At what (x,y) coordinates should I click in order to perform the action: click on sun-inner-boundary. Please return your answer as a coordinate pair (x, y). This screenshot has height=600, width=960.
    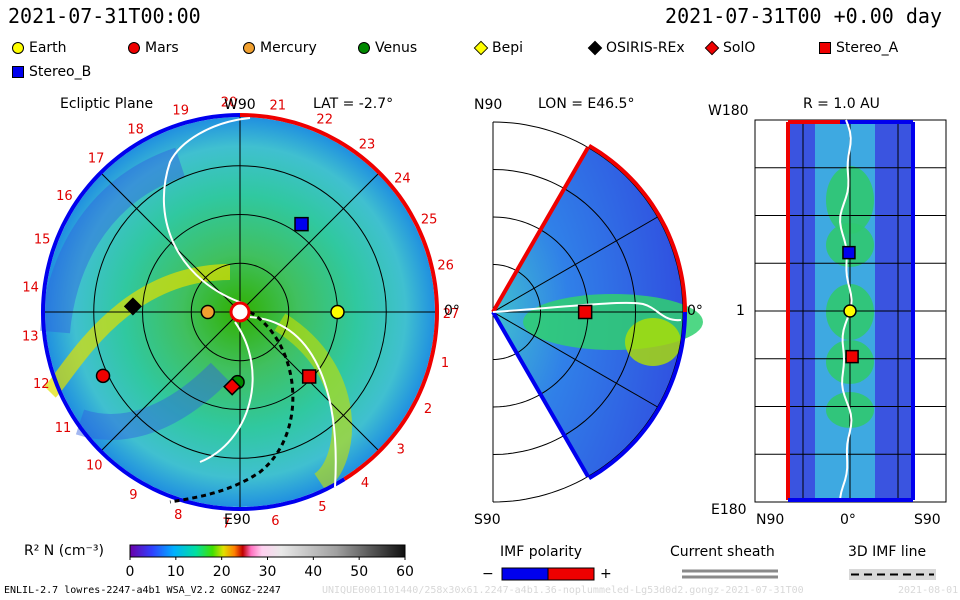
    Looking at the image, I should click on (240, 312).